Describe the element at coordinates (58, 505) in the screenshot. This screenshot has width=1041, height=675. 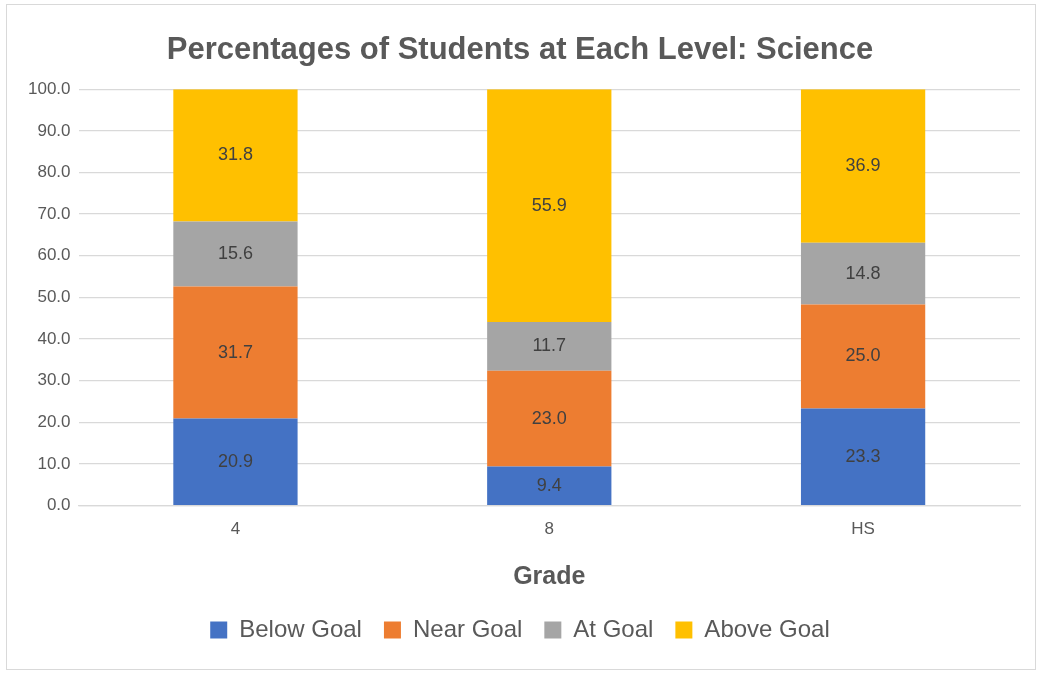
I see `y-tick-label: 0.0` at that location.